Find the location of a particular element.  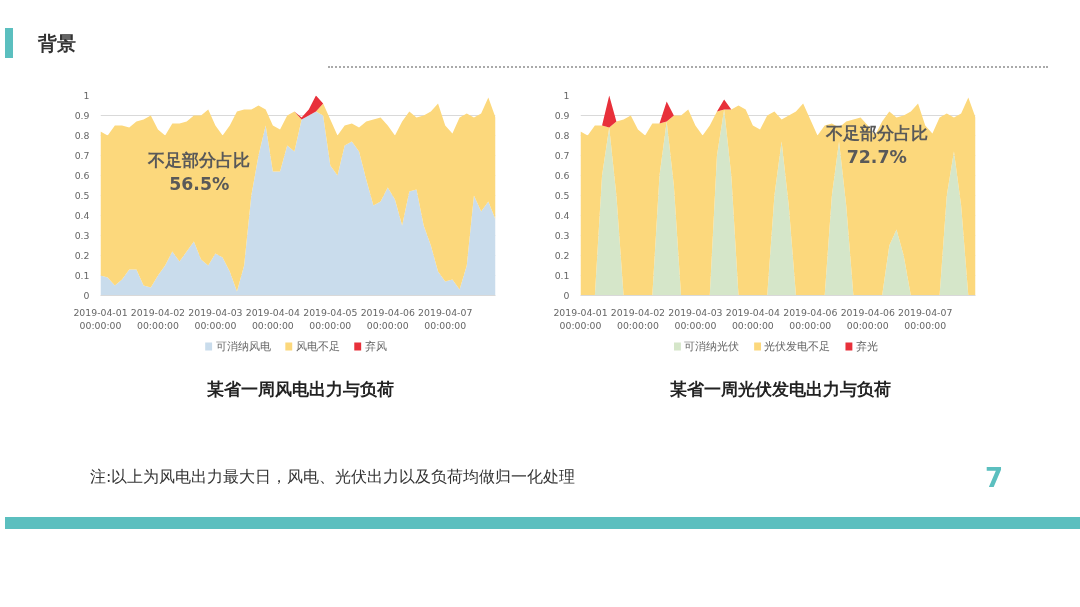

legend-label: 弃风 is located at coordinates (375, 346).